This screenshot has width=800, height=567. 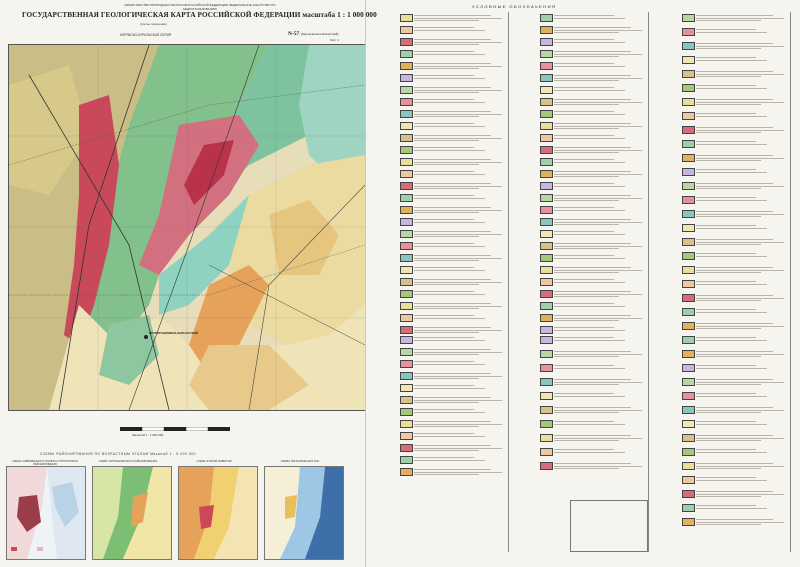 I want to click on northeast-teal-zone, so click(x=332, y=115).